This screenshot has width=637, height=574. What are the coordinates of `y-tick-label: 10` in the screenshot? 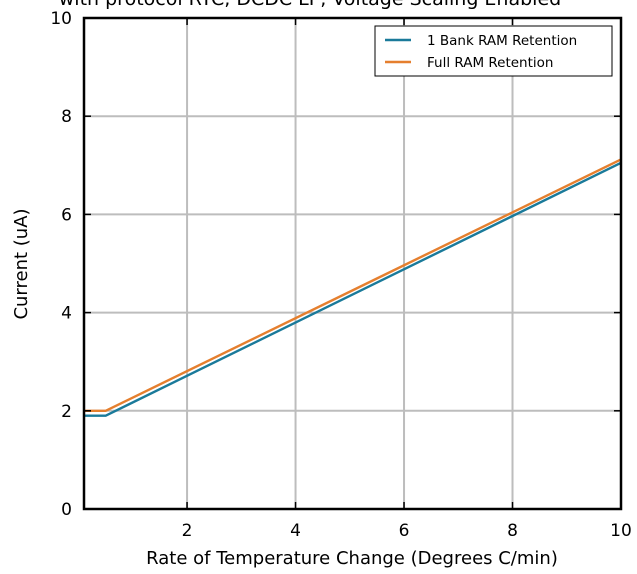 It's located at (61, 19).